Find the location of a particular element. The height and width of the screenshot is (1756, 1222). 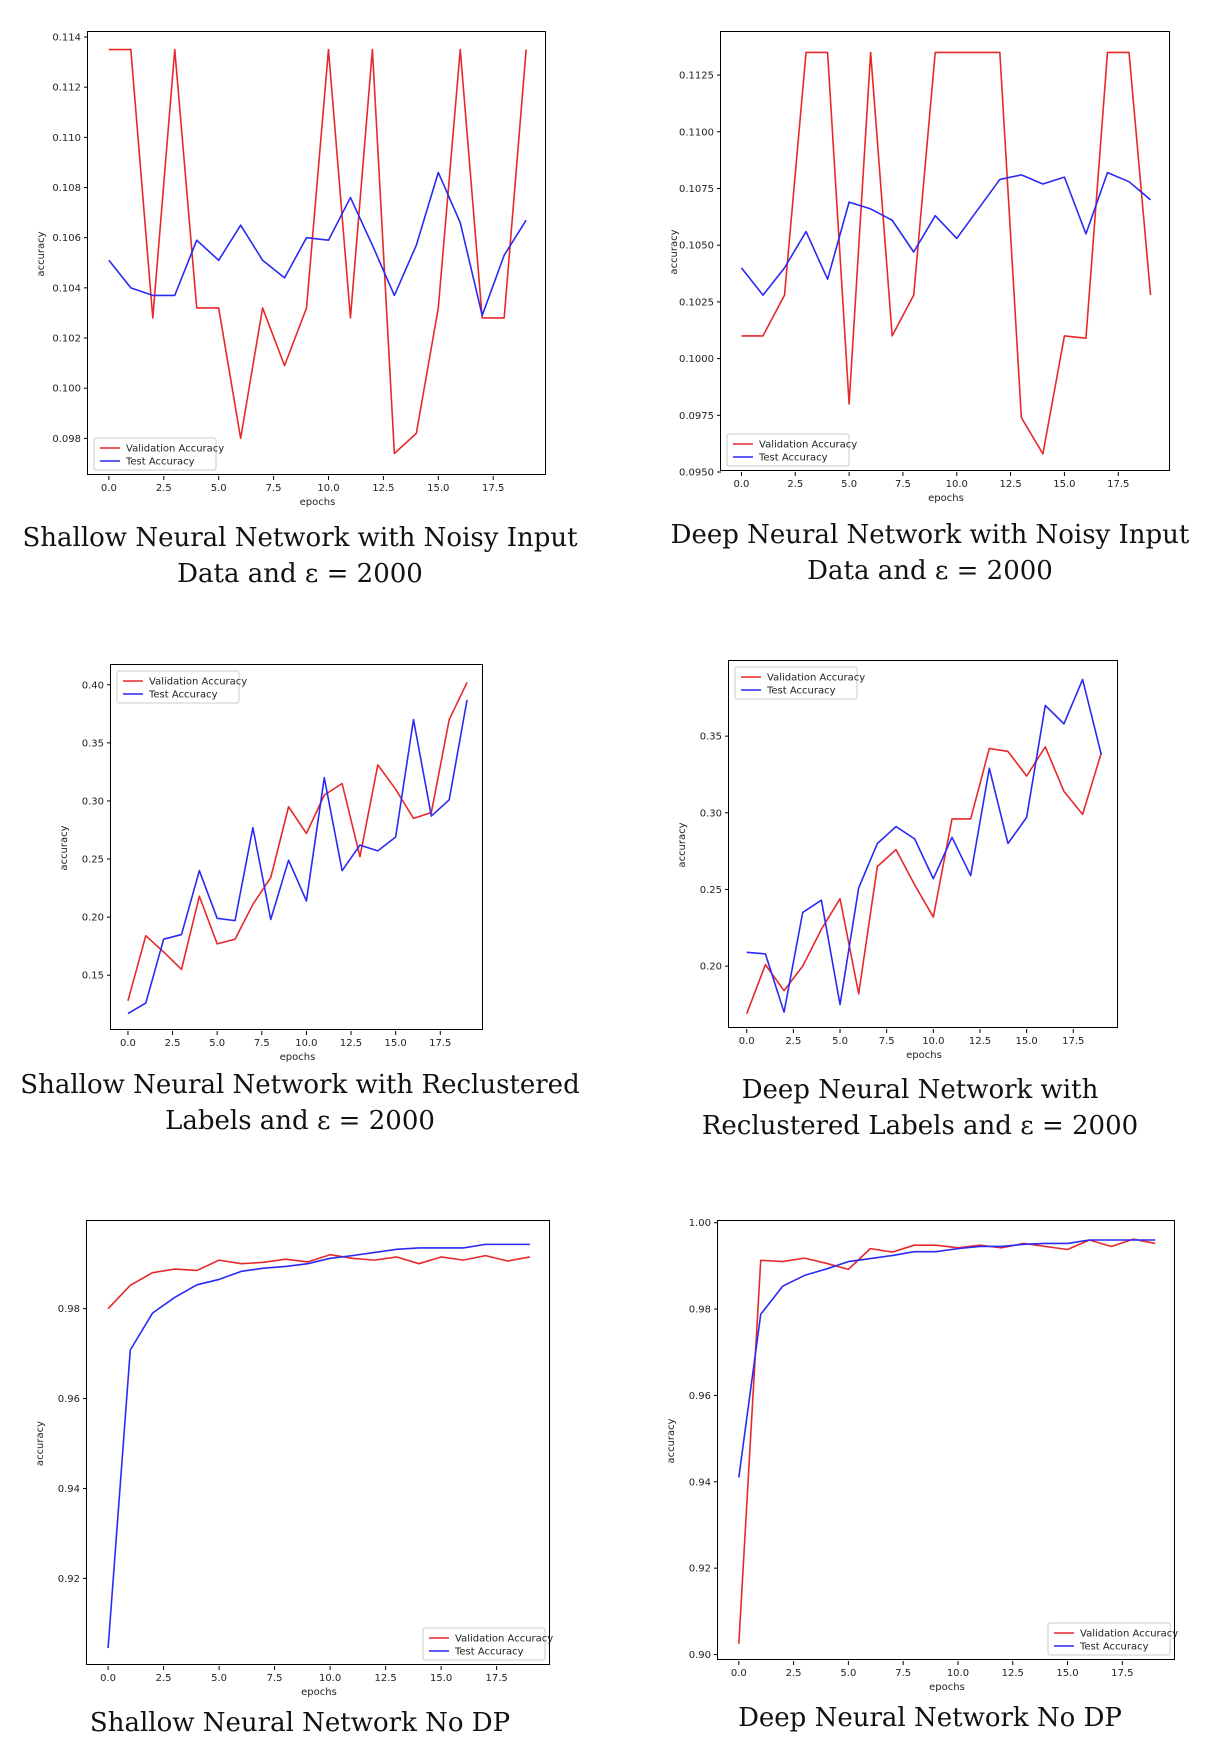

chart-4-xtick-label: 10.0 is located at coordinates (933, 1041).